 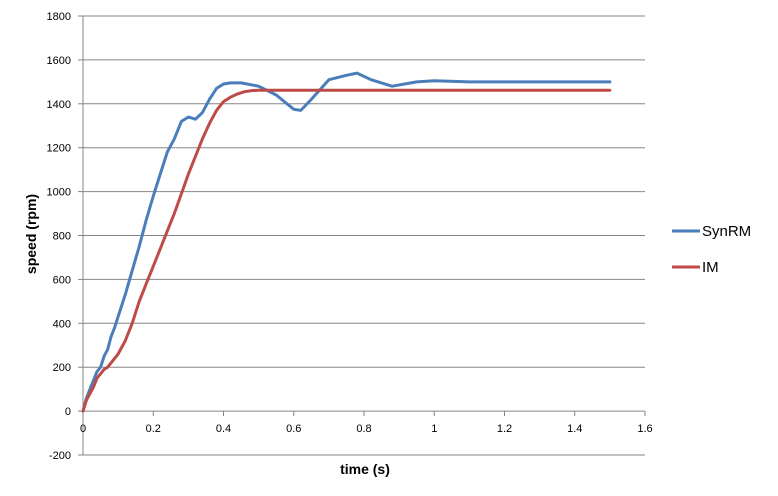 What do you see at coordinates (644, 429) in the screenshot?
I see `x-tick-label: 1.6` at bounding box center [644, 429].